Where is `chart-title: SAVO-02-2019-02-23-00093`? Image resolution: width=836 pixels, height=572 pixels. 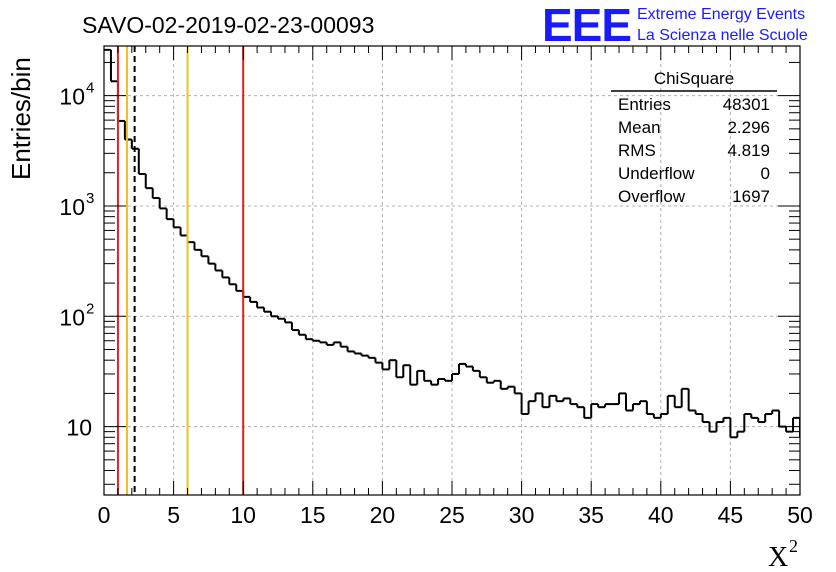 chart-title: SAVO-02-2019-02-23-00093 is located at coordinates (228, 25).